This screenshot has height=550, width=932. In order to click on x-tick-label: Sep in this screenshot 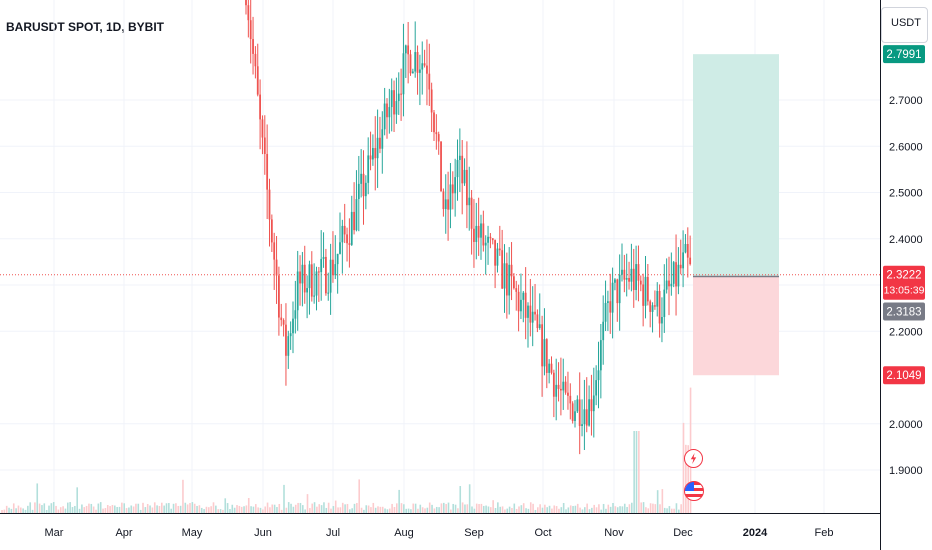, I will do `click(474, 533)`.